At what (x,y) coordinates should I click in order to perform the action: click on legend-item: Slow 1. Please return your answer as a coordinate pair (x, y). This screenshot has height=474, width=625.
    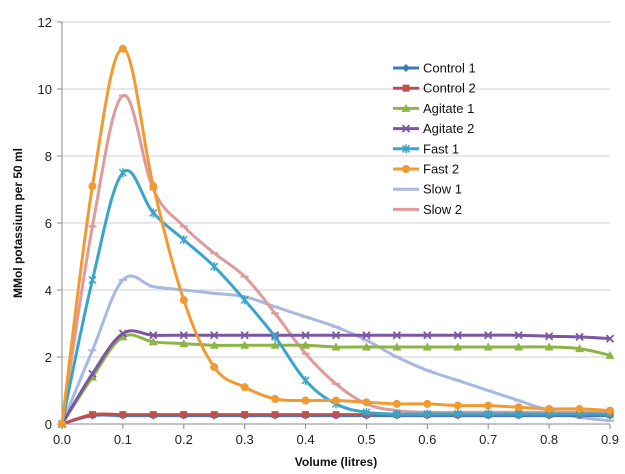
    Looking at the image, I should click on (427, 189).